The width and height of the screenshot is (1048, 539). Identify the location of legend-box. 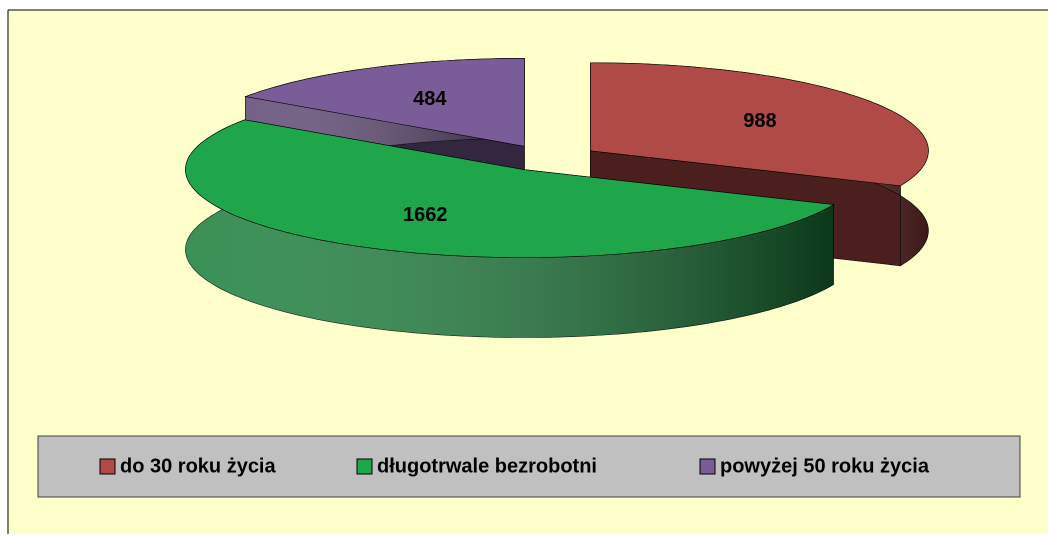
(529, 466).